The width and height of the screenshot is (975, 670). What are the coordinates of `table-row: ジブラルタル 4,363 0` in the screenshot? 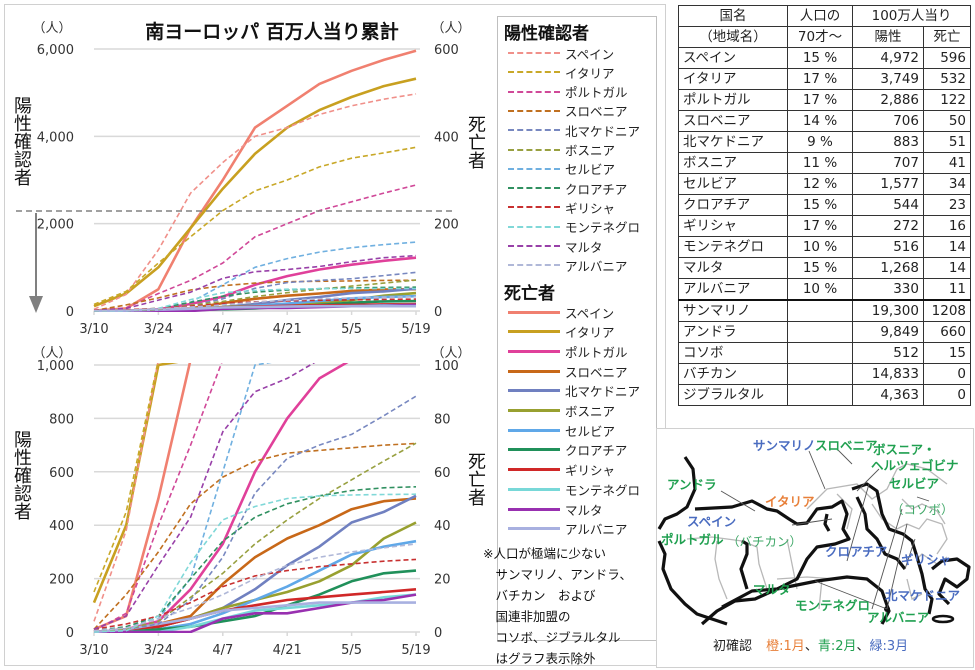 It's located at (824, 395).